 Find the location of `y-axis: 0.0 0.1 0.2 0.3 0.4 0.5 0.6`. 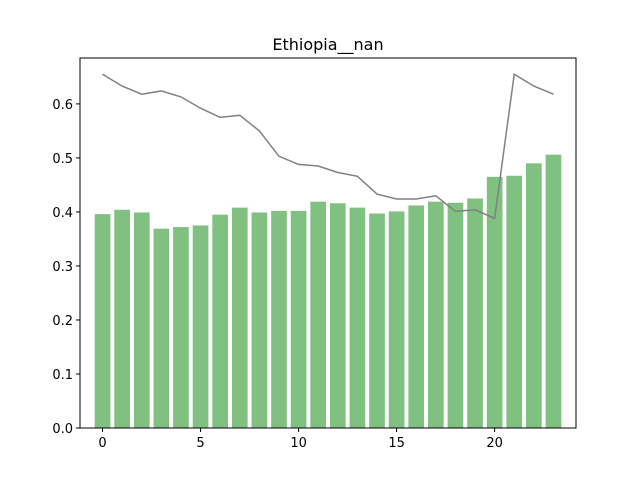

y-axis: 0.0 0.1 0.2 0.3 0.4 0.5 0.6 is located at coordinates (66, 267).